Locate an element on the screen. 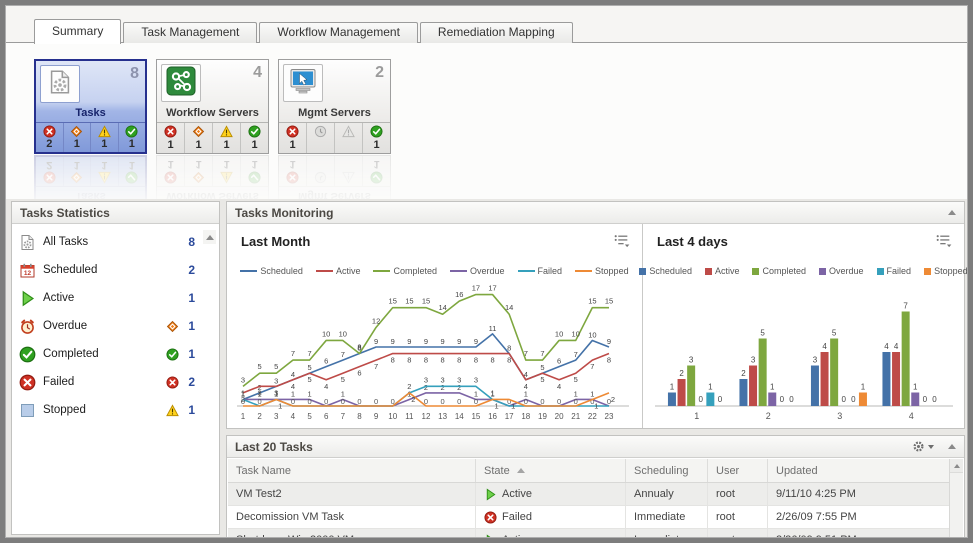 The width and height of the screenshot is (973, 543). stats-scroll-up is located at coordinates (209, 237).